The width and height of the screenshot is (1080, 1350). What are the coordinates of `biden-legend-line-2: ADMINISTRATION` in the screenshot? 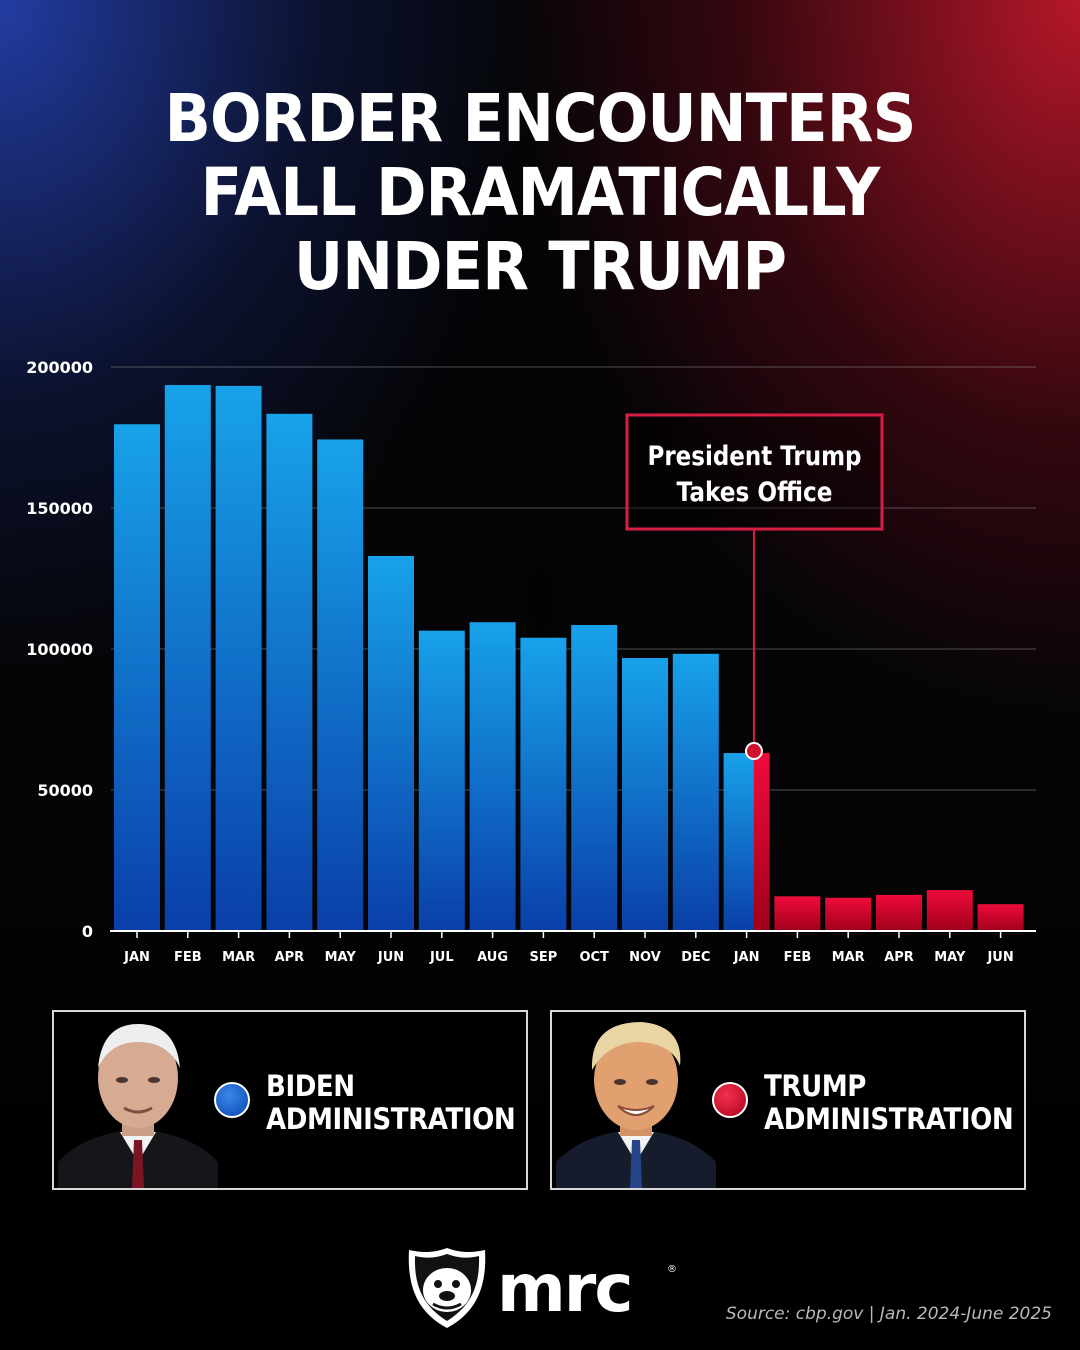 It's located at (391, 1119).